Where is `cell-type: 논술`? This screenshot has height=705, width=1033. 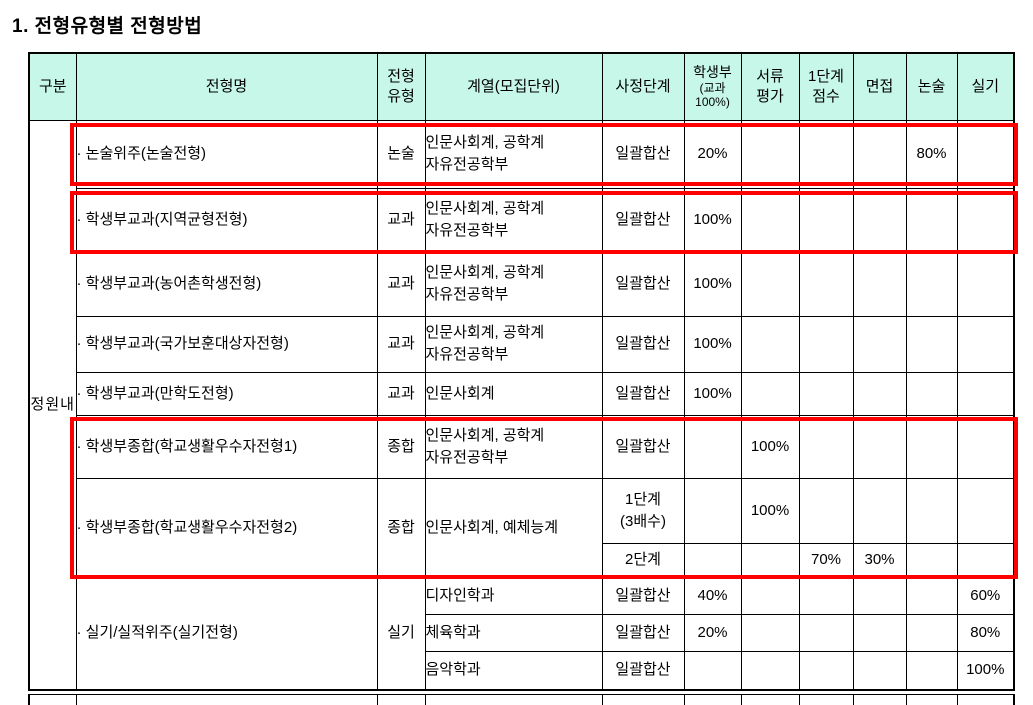
cell-type: 논술 is located at coordinates (401, 154).